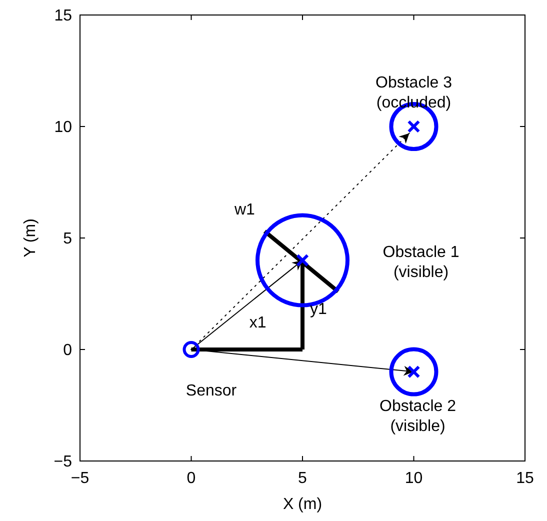 The width and height of the screenshot is (547, 521). I want to click on y-tick-label: 15, so click(63, 16).